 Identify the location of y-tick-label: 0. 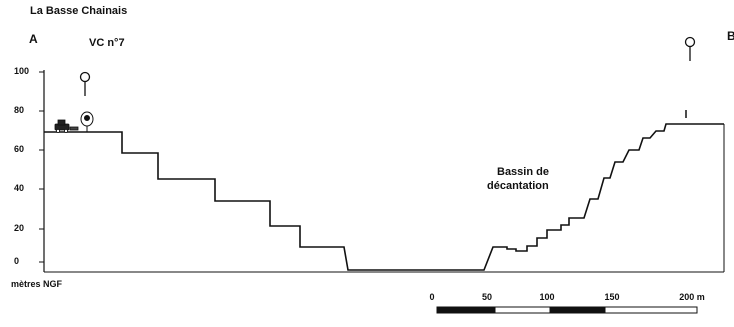
(17, 261).